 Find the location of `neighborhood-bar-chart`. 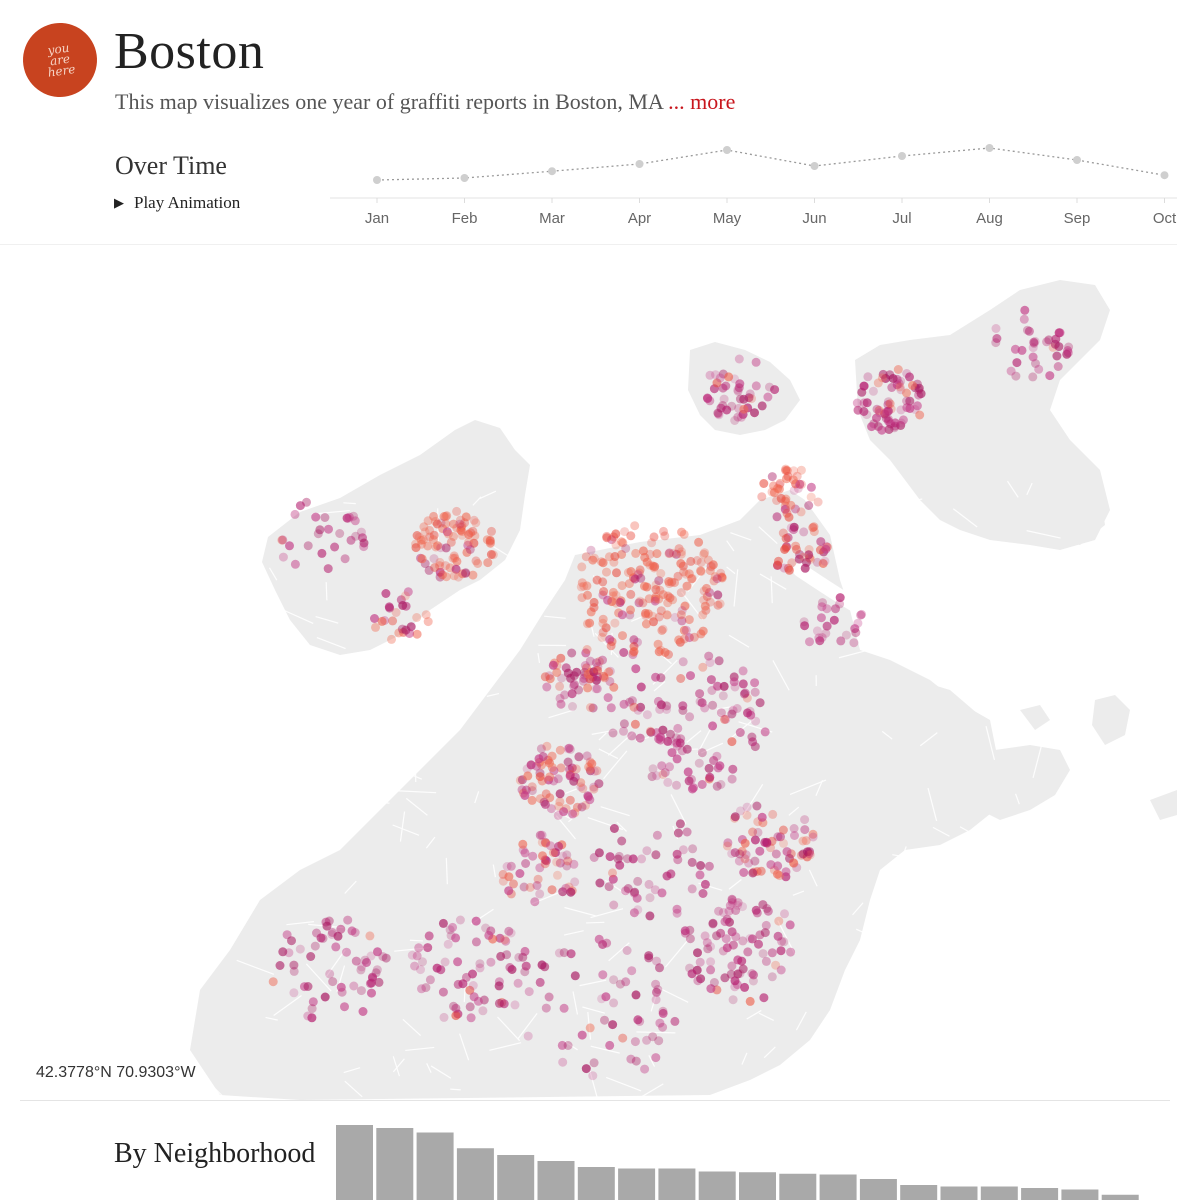

neighborhood-bar-chart is located at coordinates (753, 1155).